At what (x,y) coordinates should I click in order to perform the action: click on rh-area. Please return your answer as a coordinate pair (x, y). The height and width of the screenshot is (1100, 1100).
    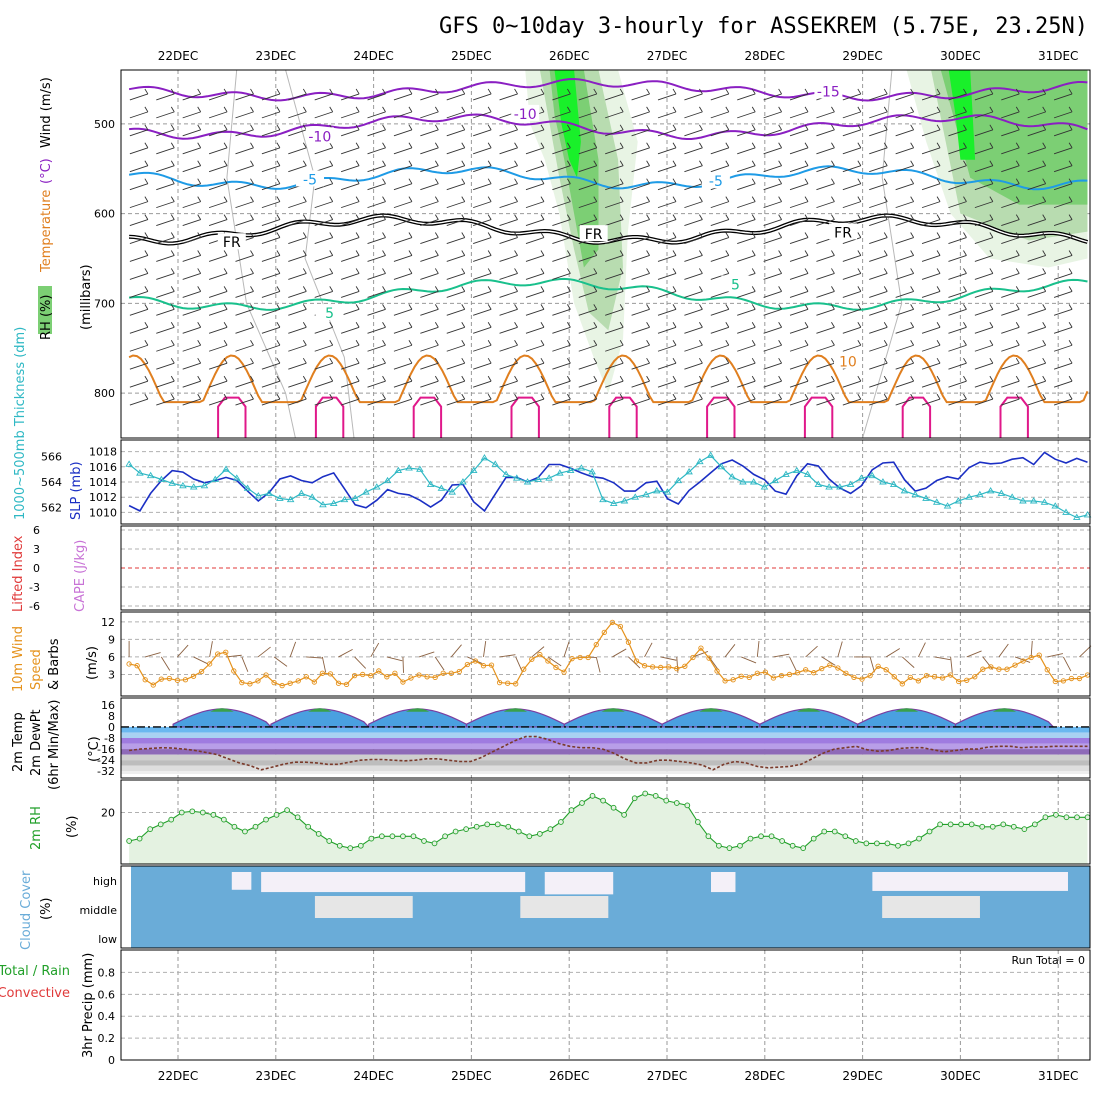
    Looking at the image, I should click on (608, 828).